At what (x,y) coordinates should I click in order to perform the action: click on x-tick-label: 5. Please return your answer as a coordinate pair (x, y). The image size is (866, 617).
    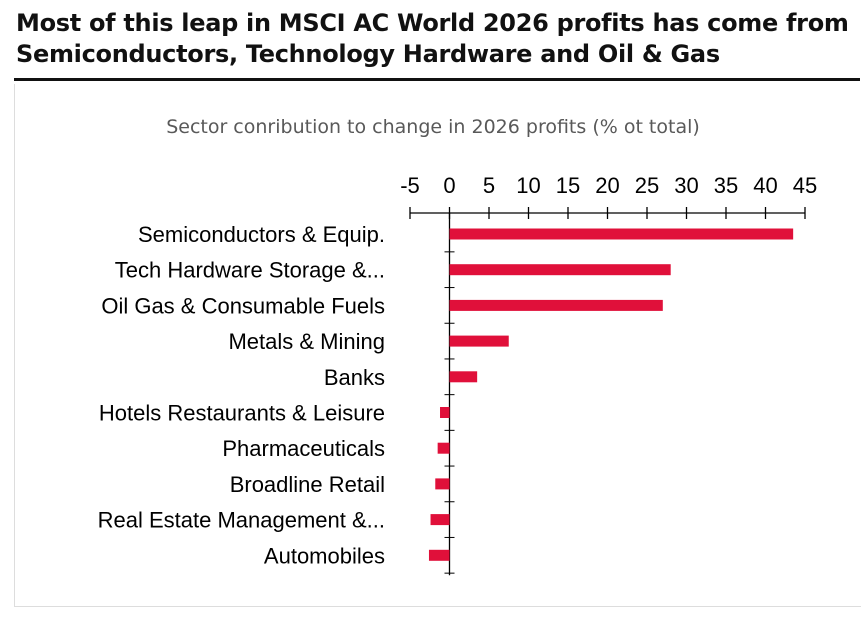
    Looking at the image, I should click on (489, 185).